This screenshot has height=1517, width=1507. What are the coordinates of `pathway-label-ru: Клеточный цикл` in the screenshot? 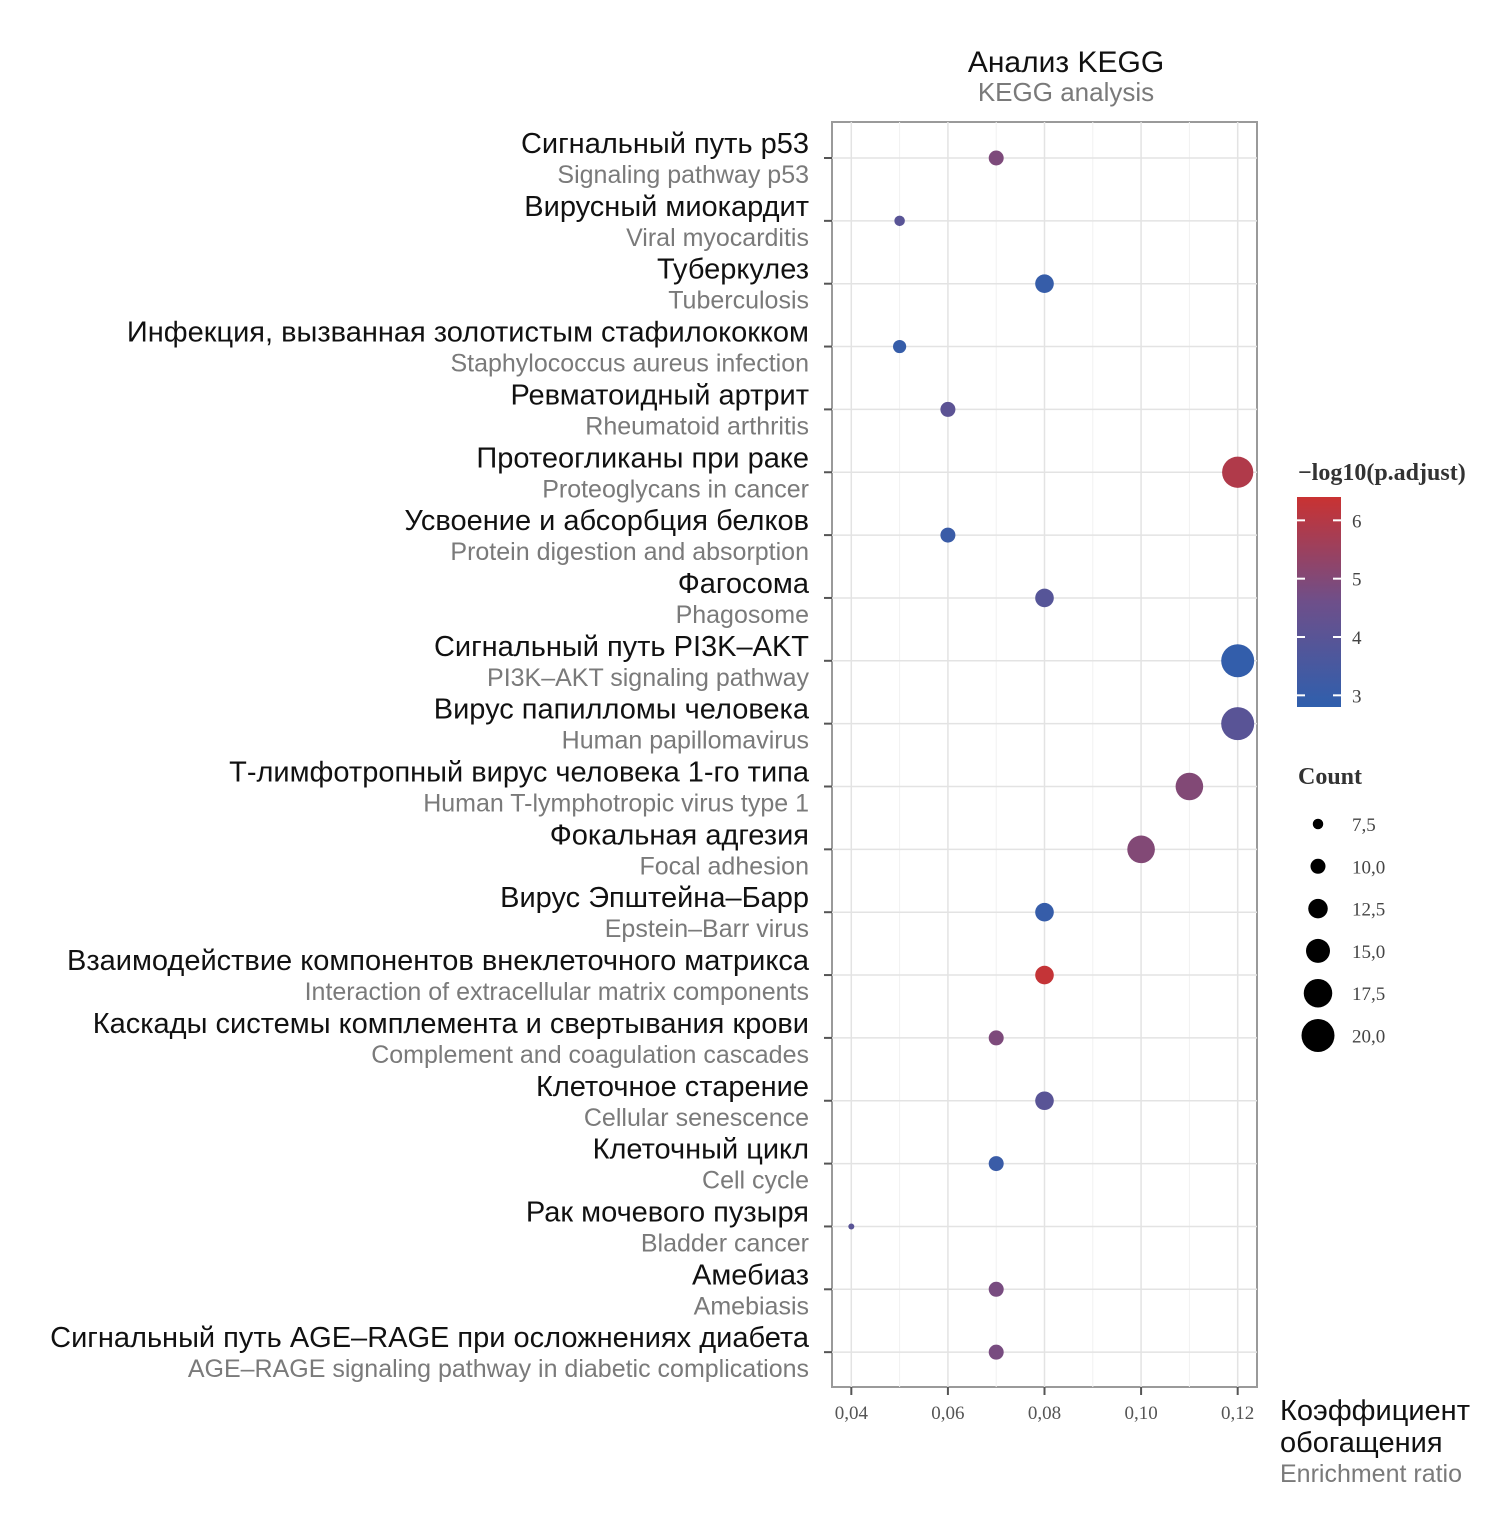 It's located at (701, 1150).